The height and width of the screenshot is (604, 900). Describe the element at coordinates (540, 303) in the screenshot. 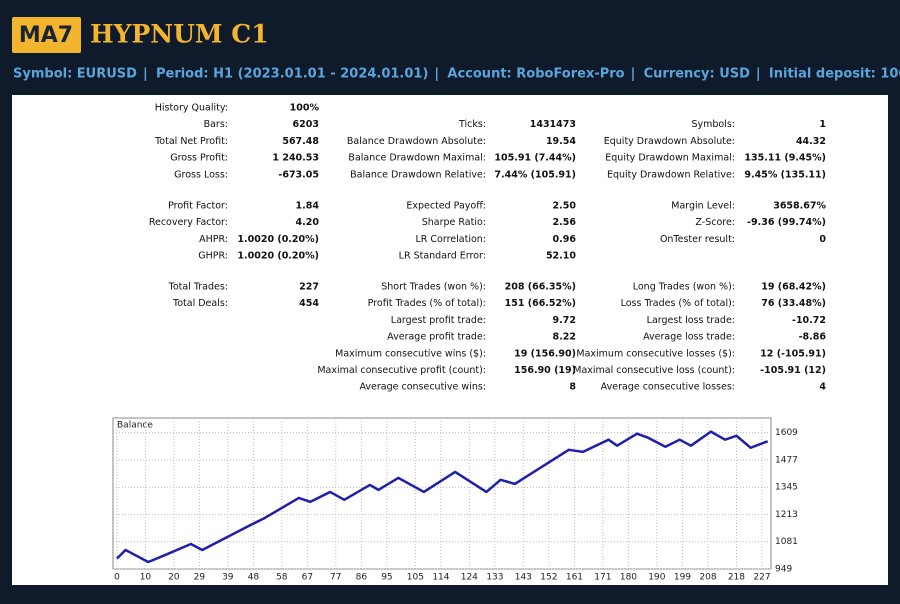

I see `stat-value: 151 (66.52%)` at that location.